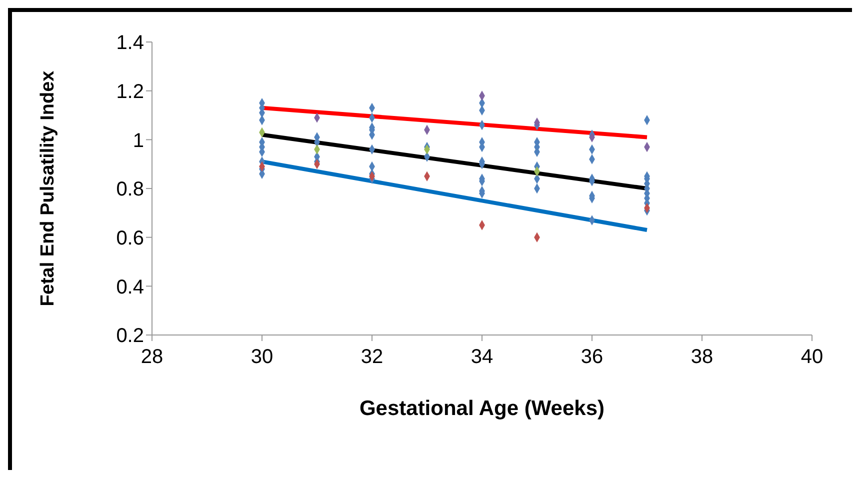 The width and height of the screenshot is (860, 478). What do you see at coordinates (152, 357) in the screenshot?
I see `x-tick-label: 28` at bounding box center [152, 357].